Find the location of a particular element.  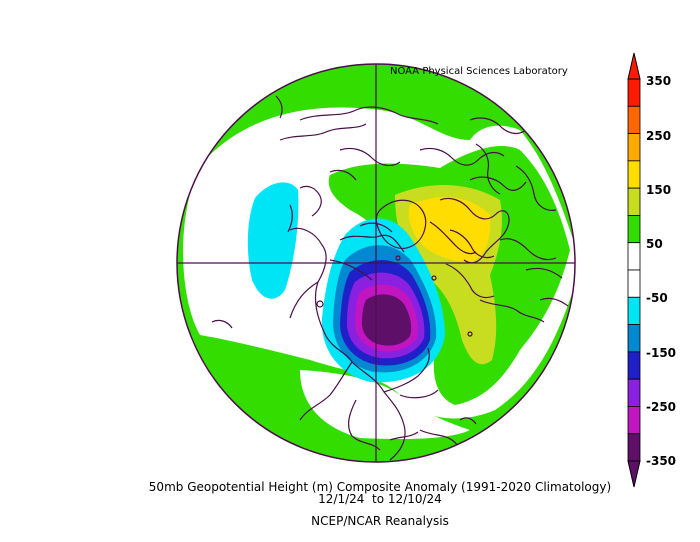

colorbar-tick-label: 50 is located at coordinates (654, 244).